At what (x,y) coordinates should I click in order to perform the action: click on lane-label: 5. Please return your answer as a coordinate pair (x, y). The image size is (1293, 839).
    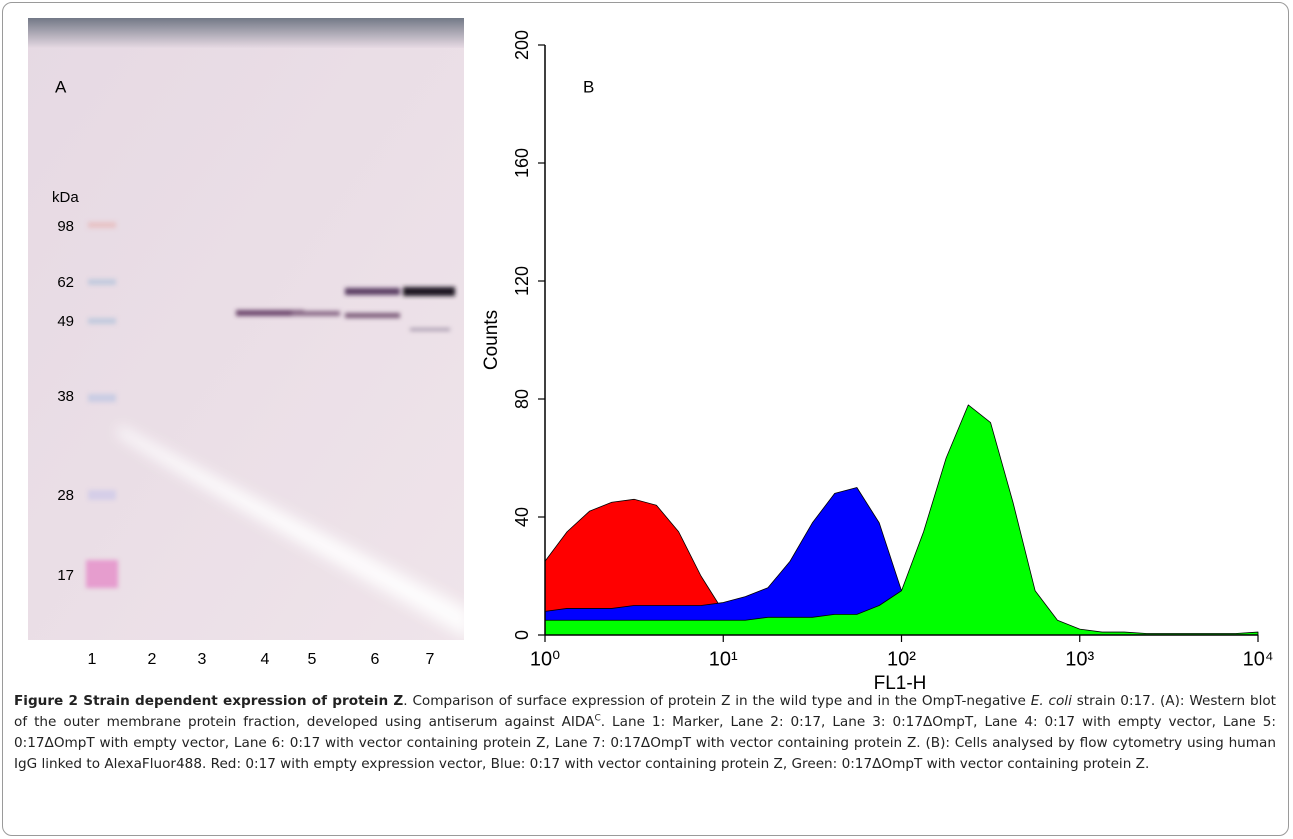
    Looking at the image, I should click on (312, 659).